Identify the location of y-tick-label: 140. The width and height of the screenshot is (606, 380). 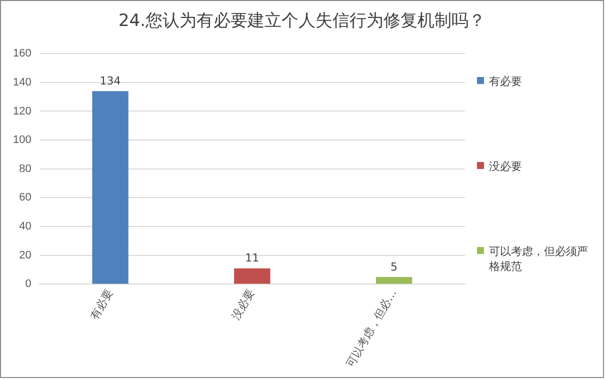
(22, 82).